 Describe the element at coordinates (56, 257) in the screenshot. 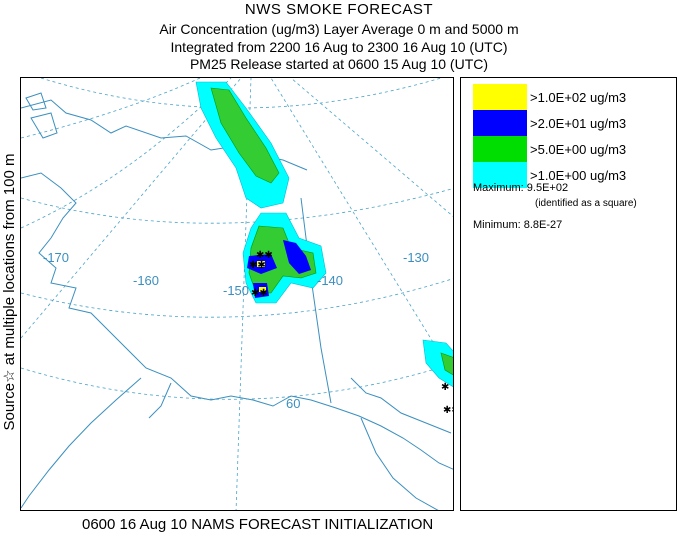

I see `lon-label: -170` at that location.